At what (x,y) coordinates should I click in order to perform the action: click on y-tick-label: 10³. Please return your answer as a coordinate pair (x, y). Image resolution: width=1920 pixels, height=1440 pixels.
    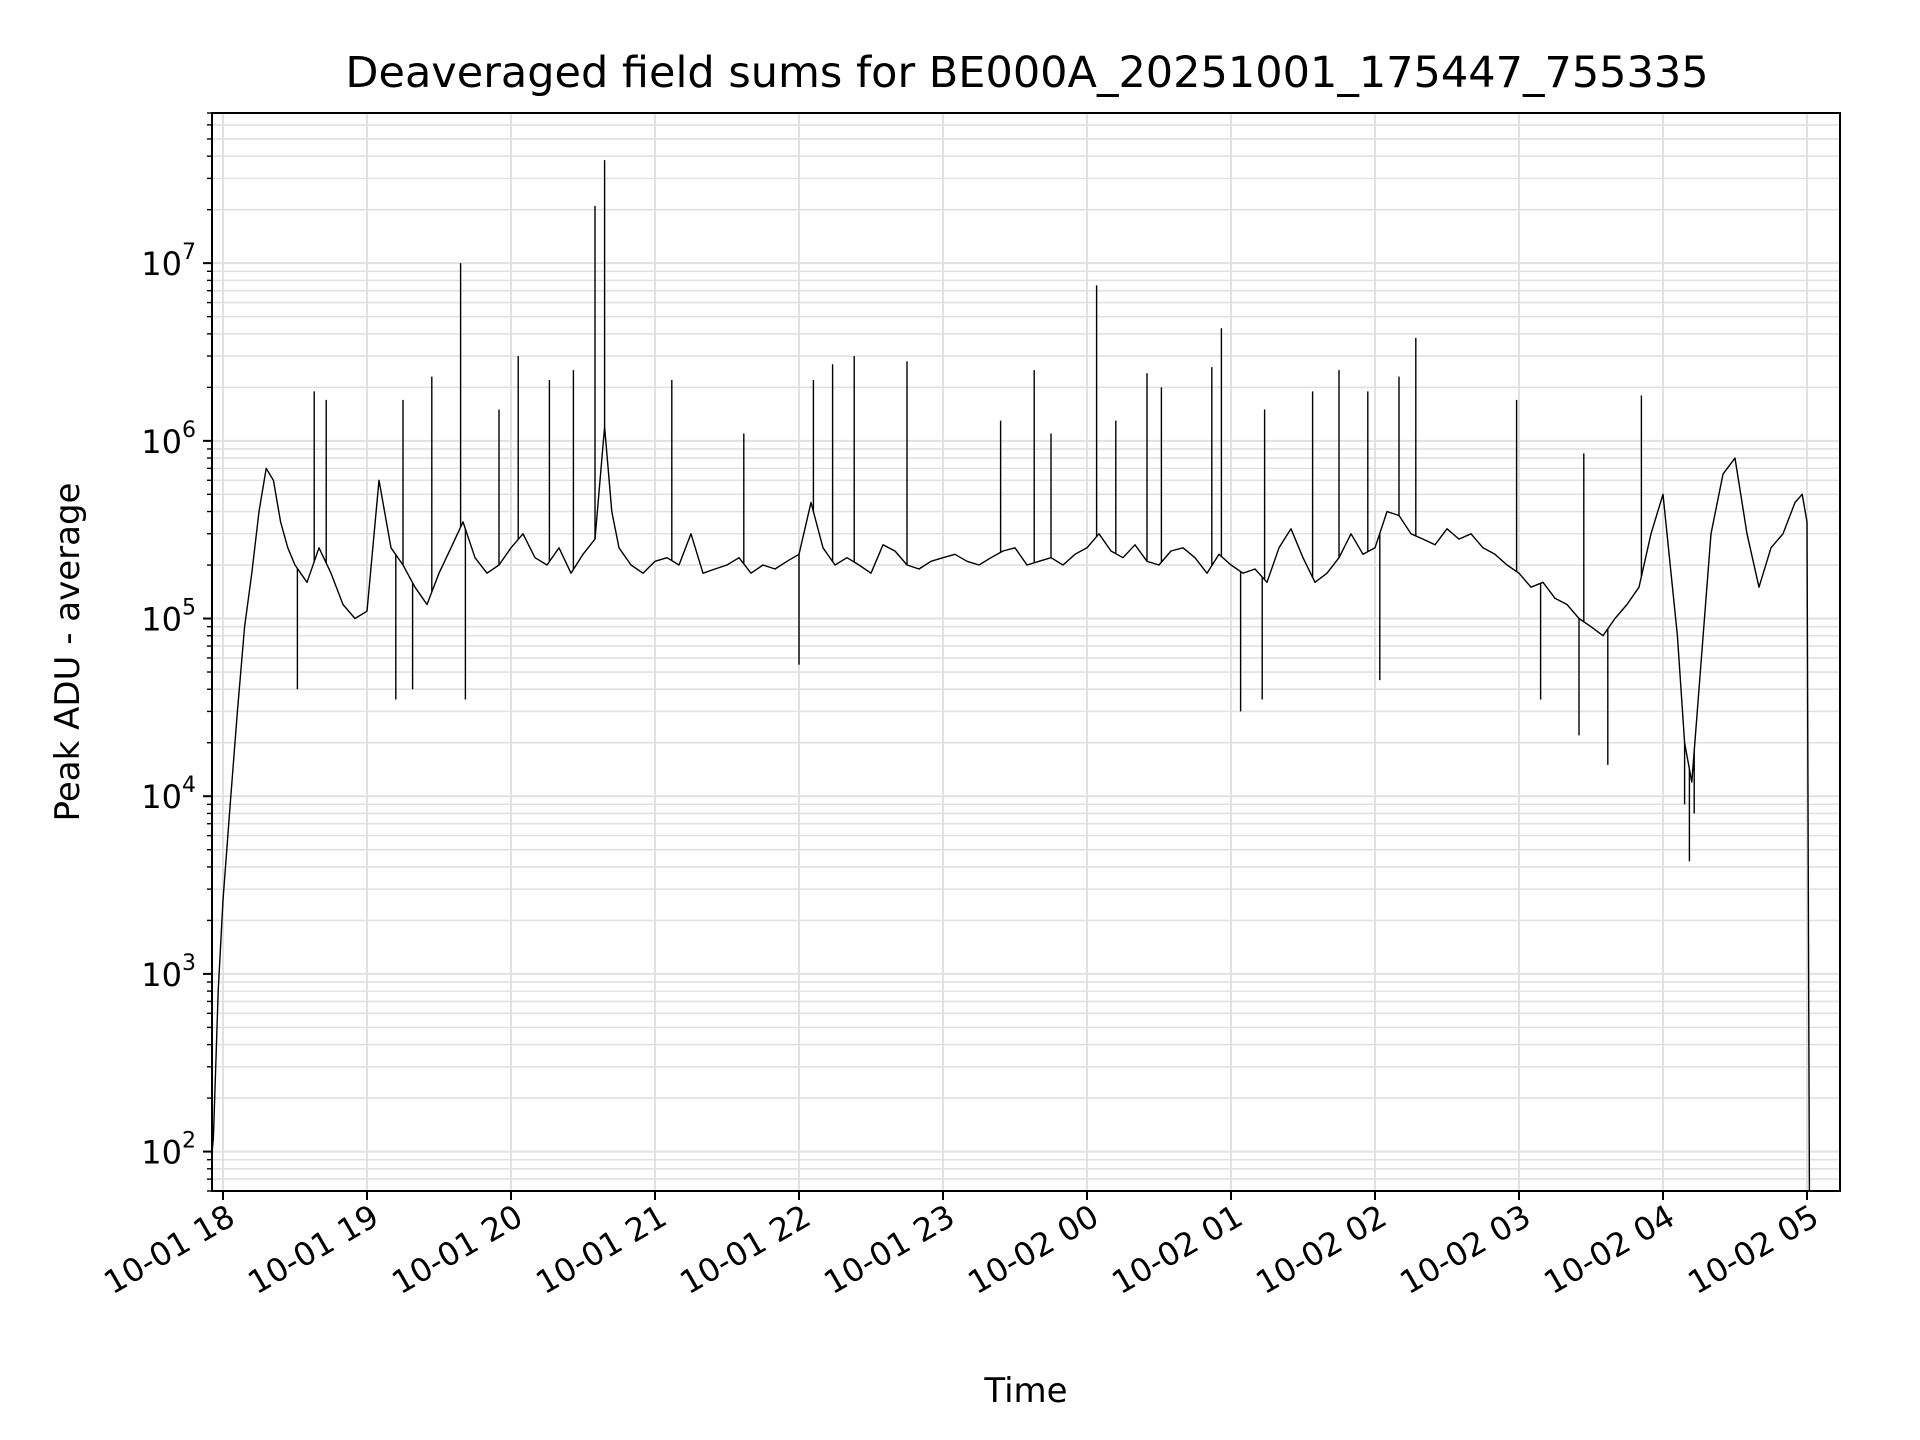
    Looking at the image, I should click on (168, 972).